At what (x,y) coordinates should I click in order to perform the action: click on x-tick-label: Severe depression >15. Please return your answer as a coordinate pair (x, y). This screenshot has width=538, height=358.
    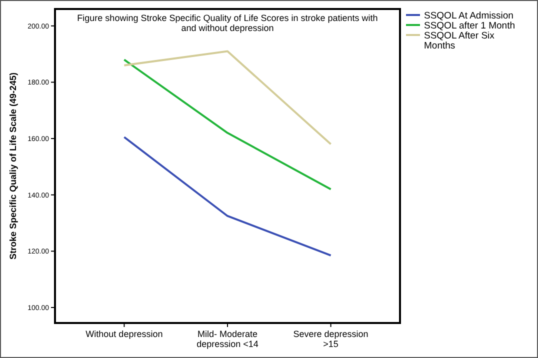
    Looking at the image, I should click on (330, 339).